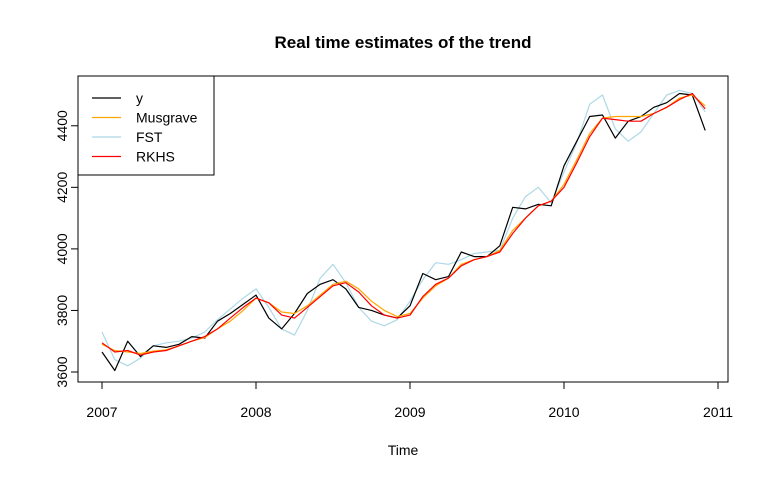 The height and width of the screenshot is (480, 768). Describe the element at coordinates (62, 248) in the screenshot. I see `y-tick-label: 4000` at that location.